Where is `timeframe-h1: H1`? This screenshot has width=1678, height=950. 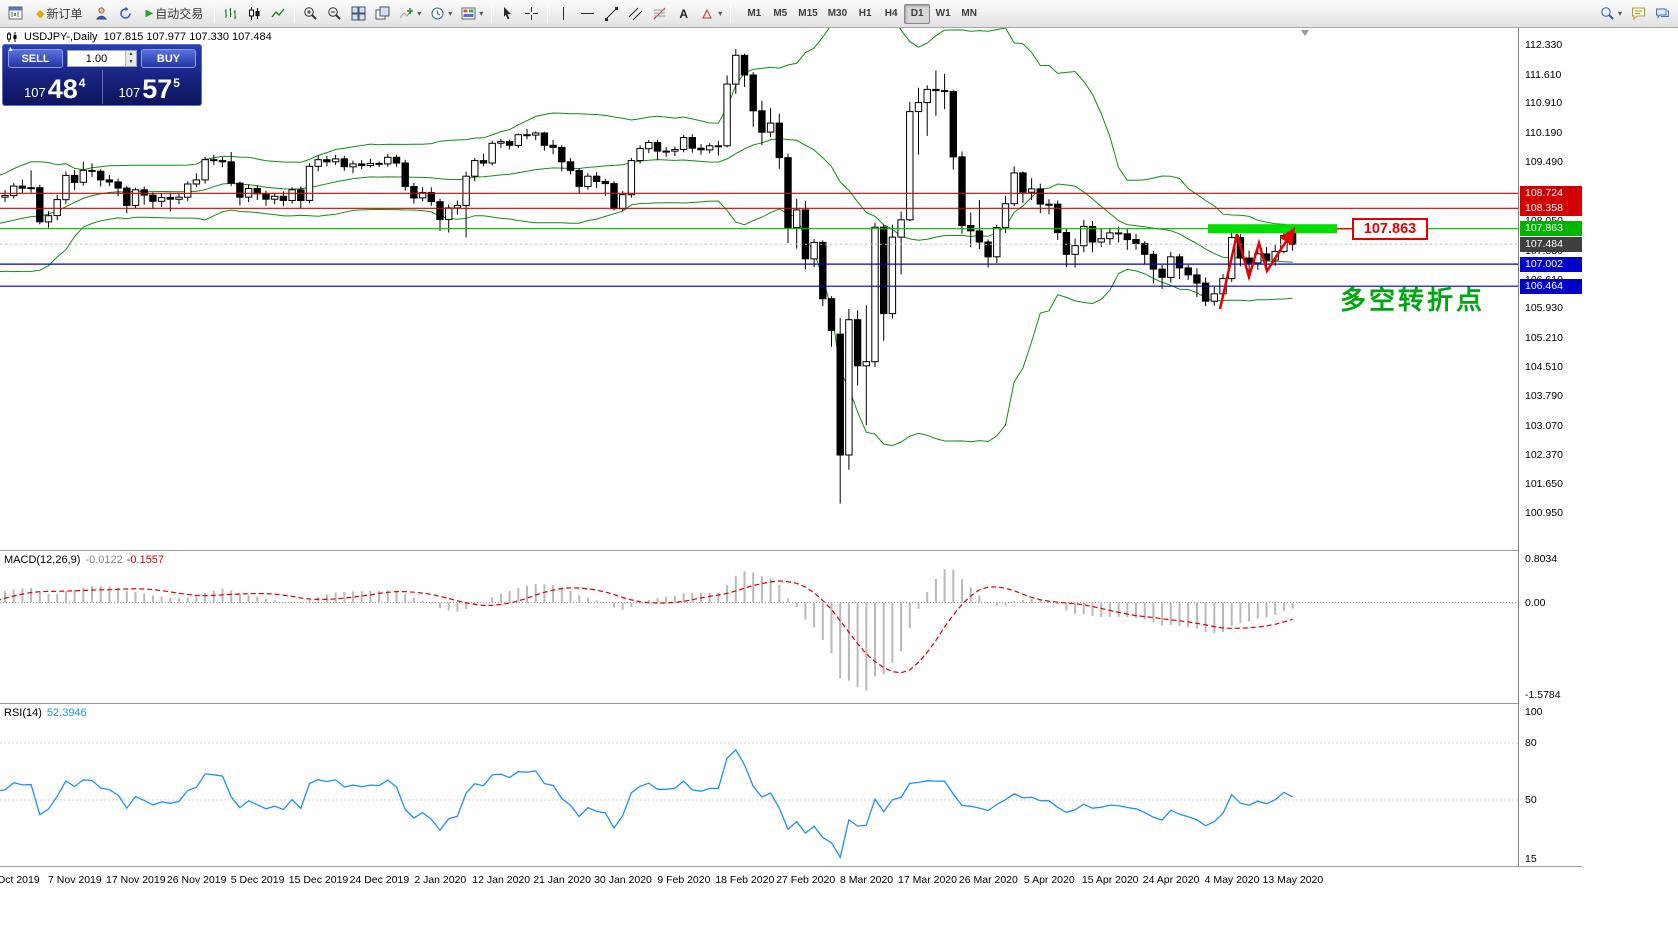
timeframe-h1: H1 is located at coordinates (865, 13).